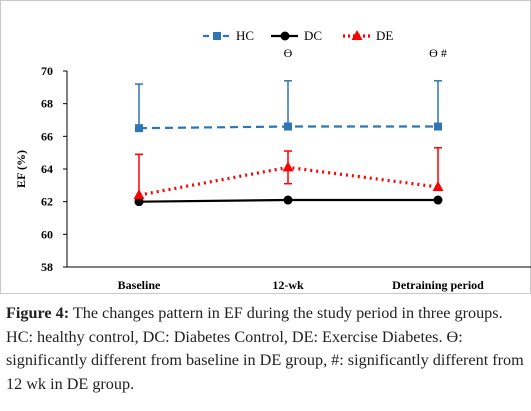 Image resolution: width=531 pixels, height=411 pixels. I want to click on x-tick-label: Detraining period, so click(438, 285).